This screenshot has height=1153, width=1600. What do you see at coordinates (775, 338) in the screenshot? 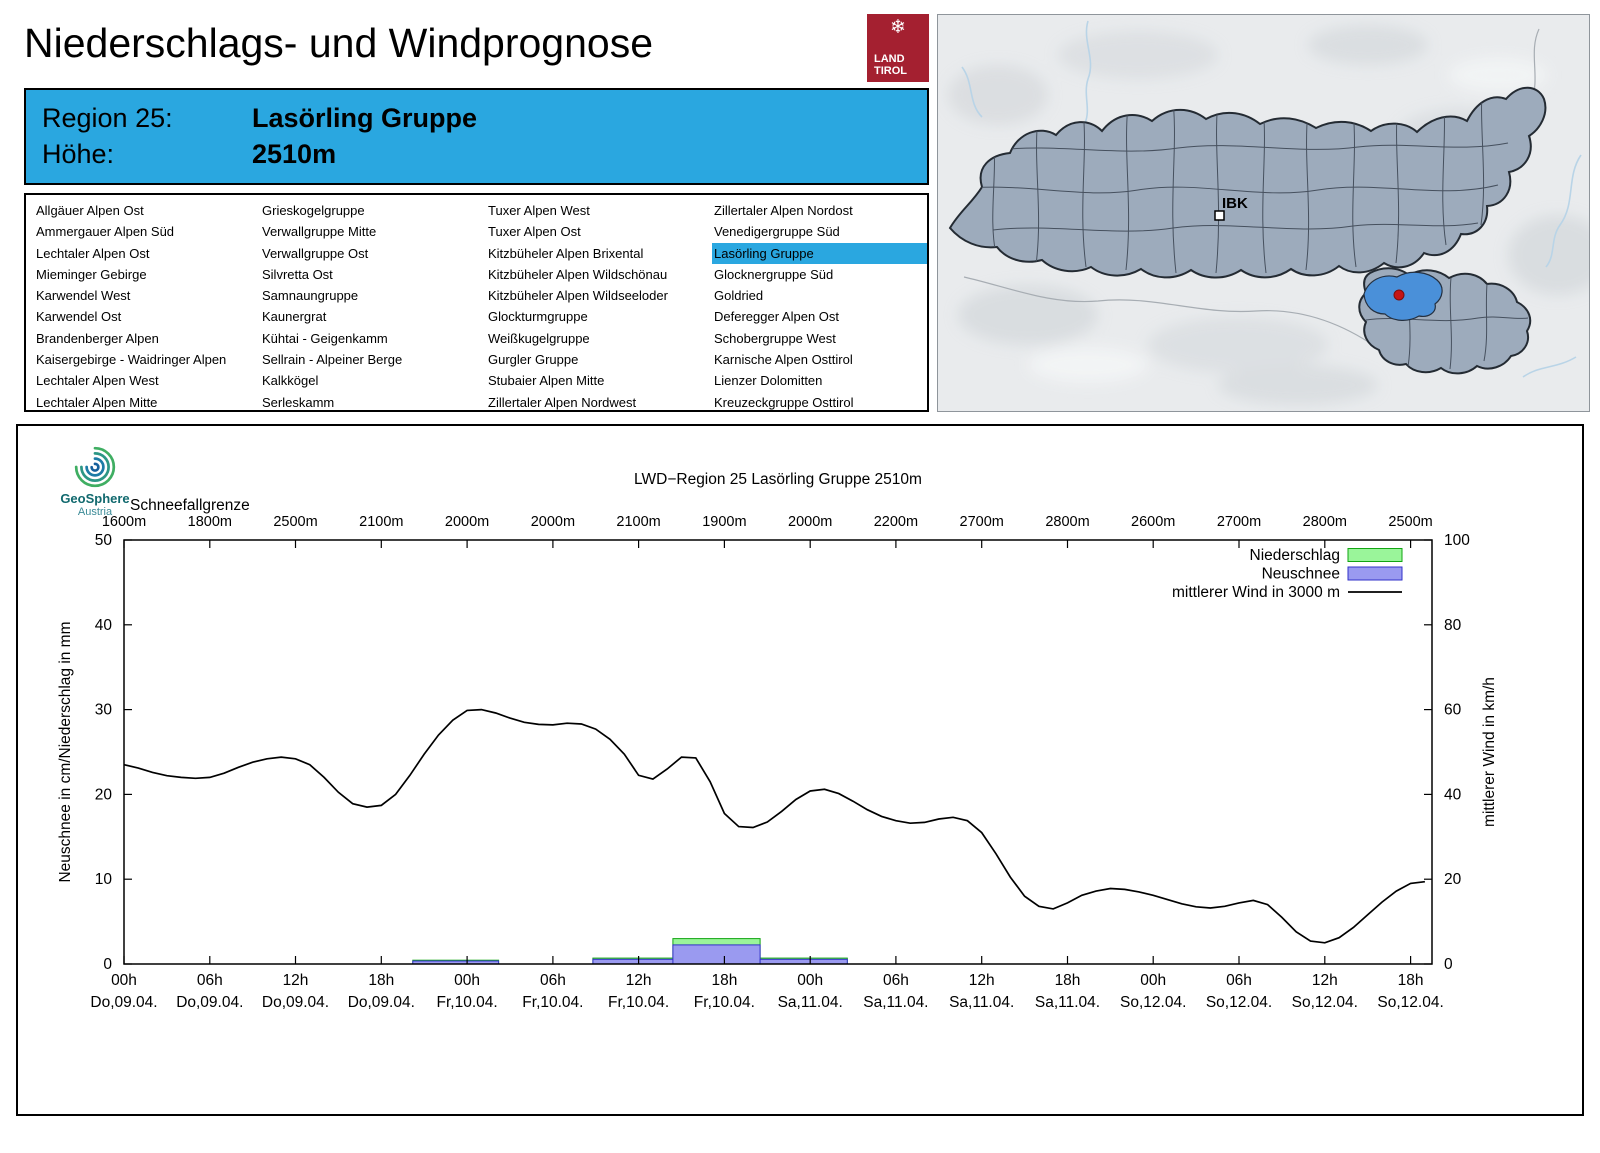
I see `region-list-item: Schobergruppe West` at bounding box center [775, 338].